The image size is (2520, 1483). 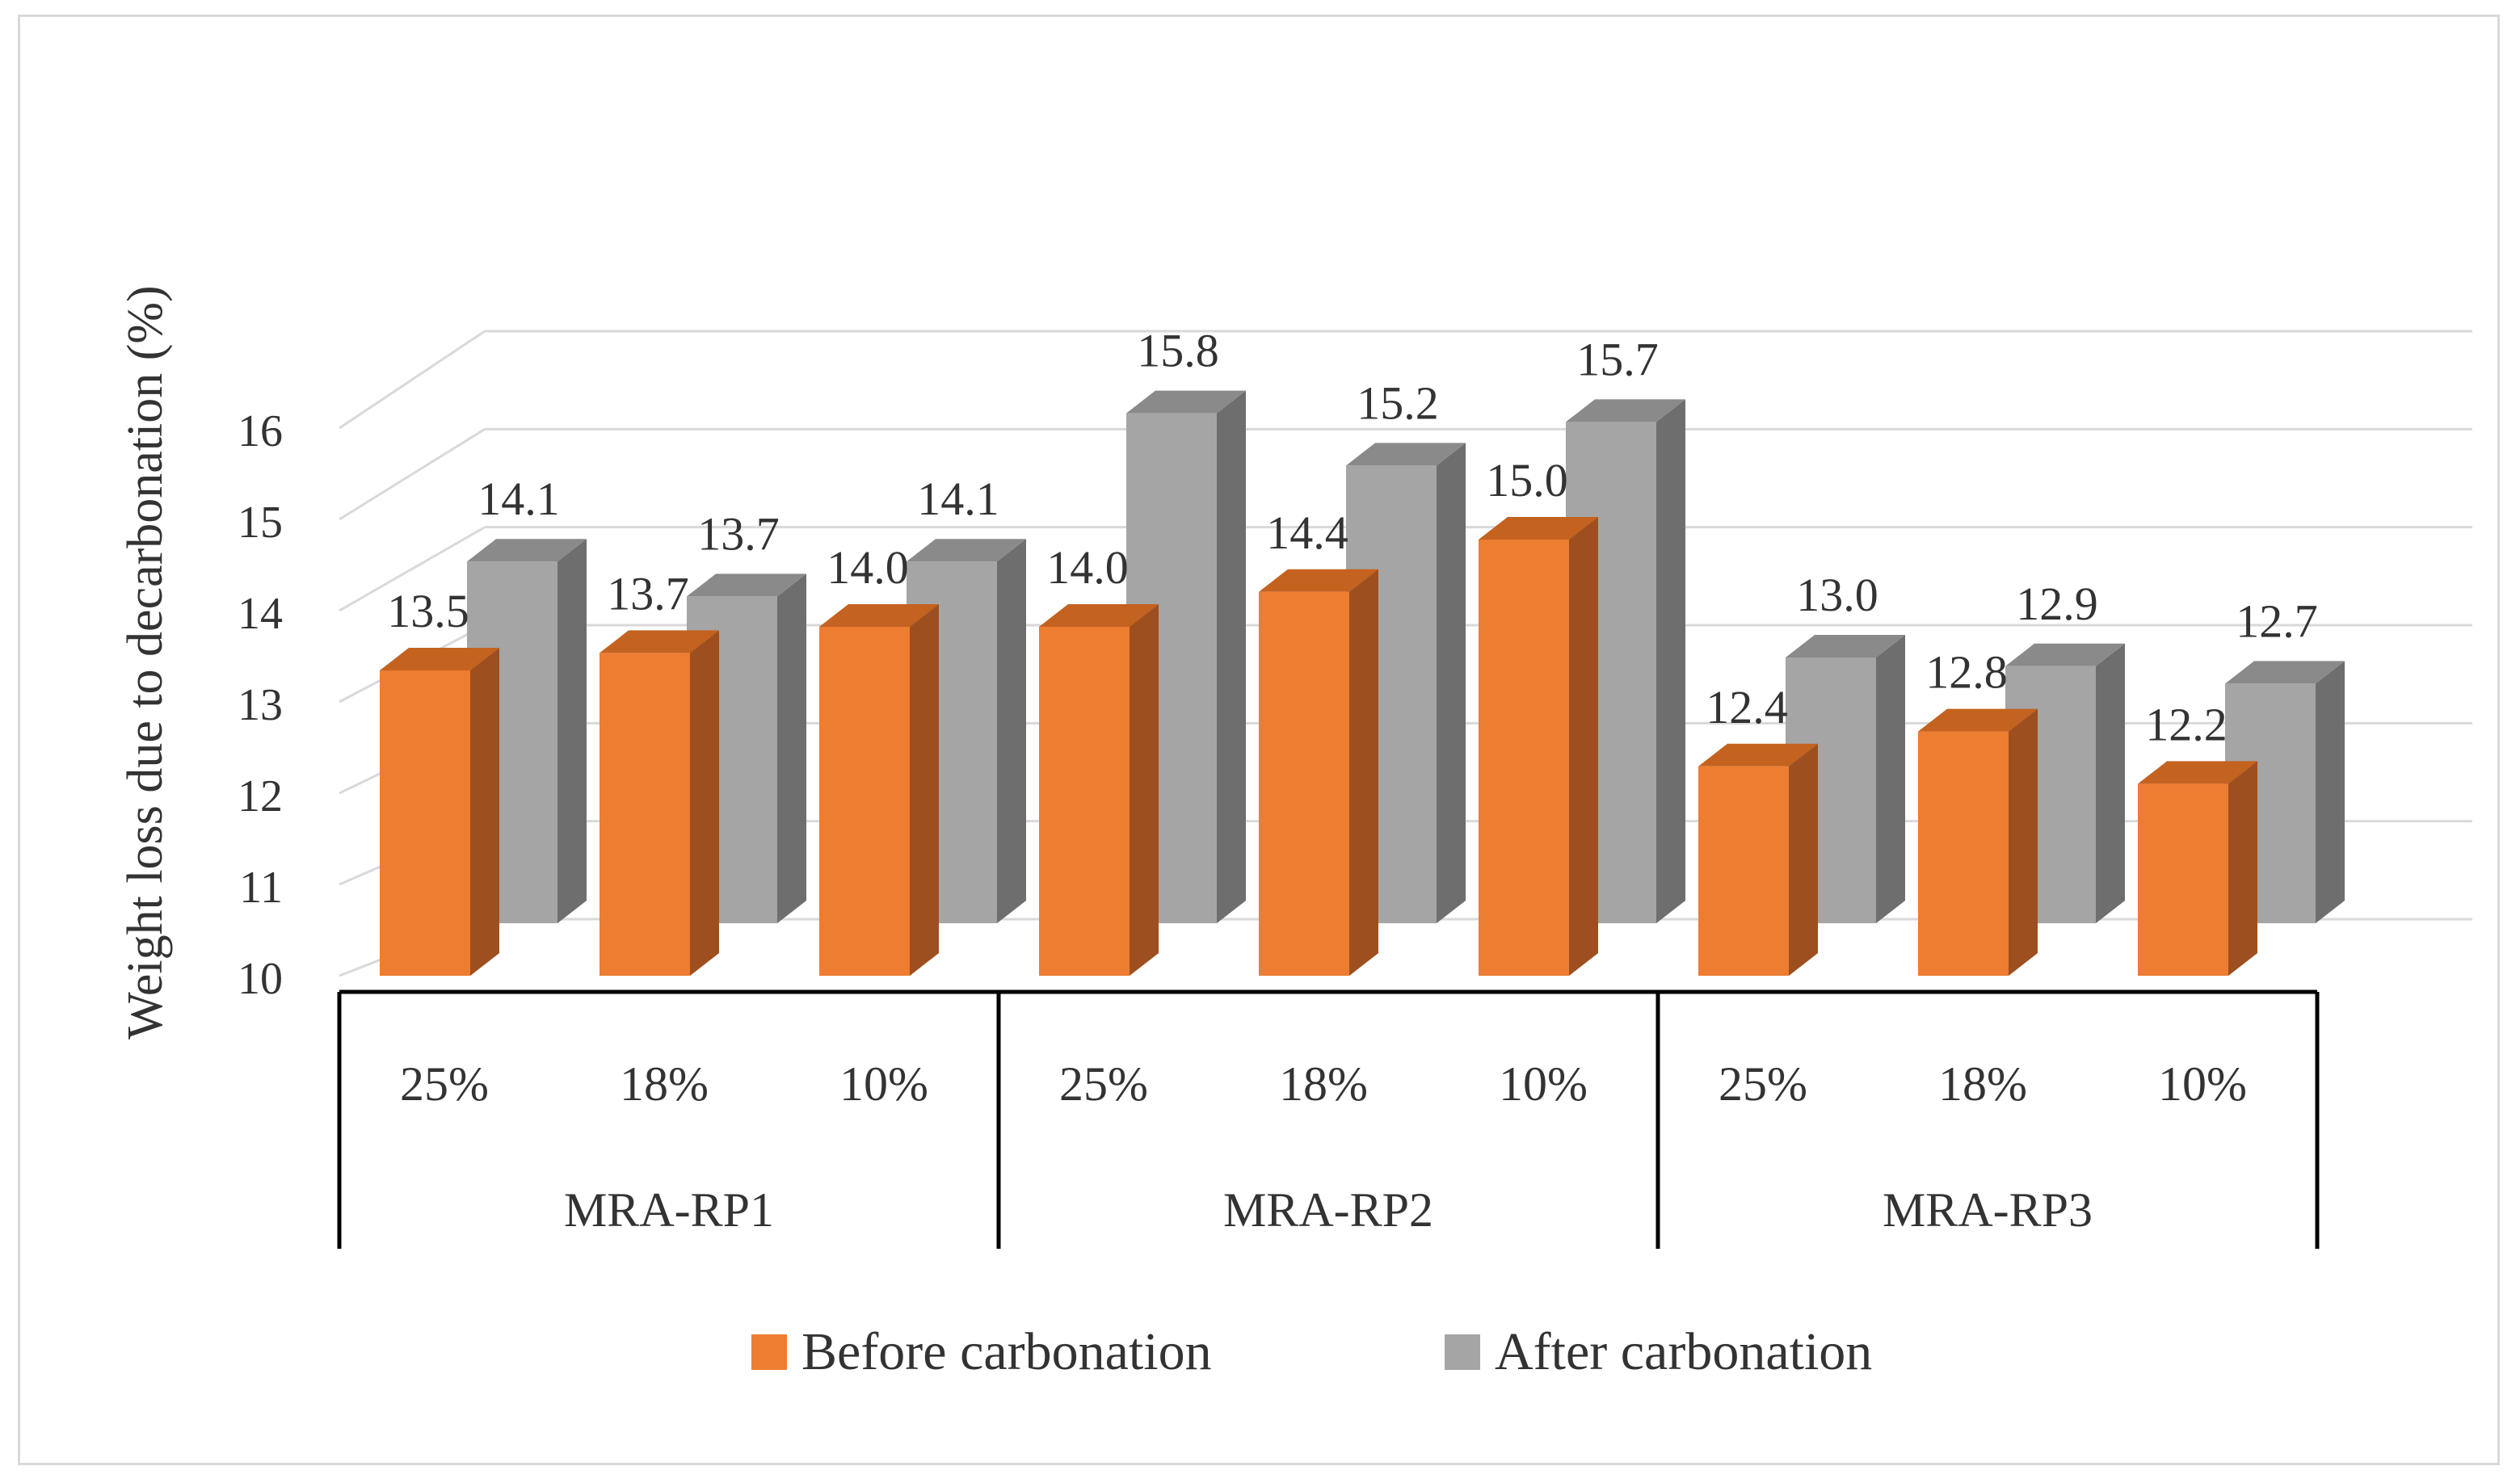 What do you see at coordinates (2277, 621) in the screenshot?
I see `after-carbonation-data-label: 12.7` at bounding box center [2277, 621].